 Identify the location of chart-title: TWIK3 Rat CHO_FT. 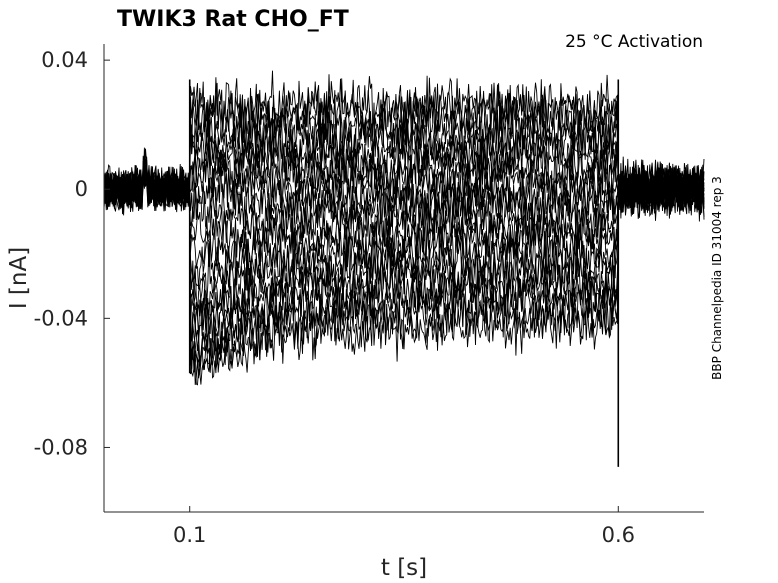
(233, 19).